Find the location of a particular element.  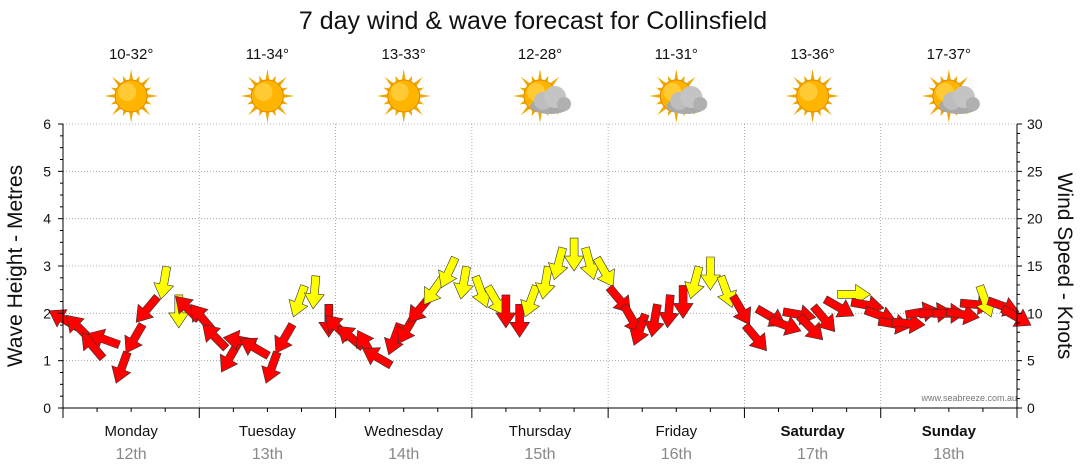

right-tick-label: 10 is located at coordinates (1035, 313).